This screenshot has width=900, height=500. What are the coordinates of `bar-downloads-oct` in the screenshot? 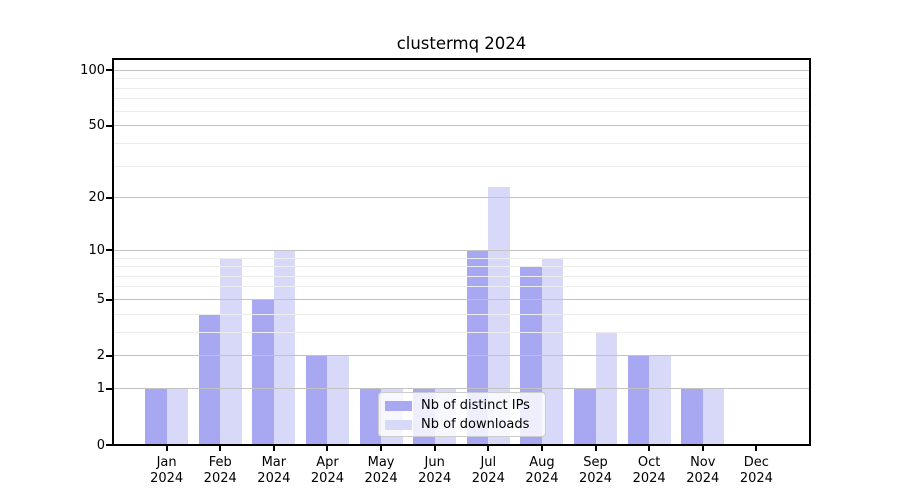 It's located at (660, 400).